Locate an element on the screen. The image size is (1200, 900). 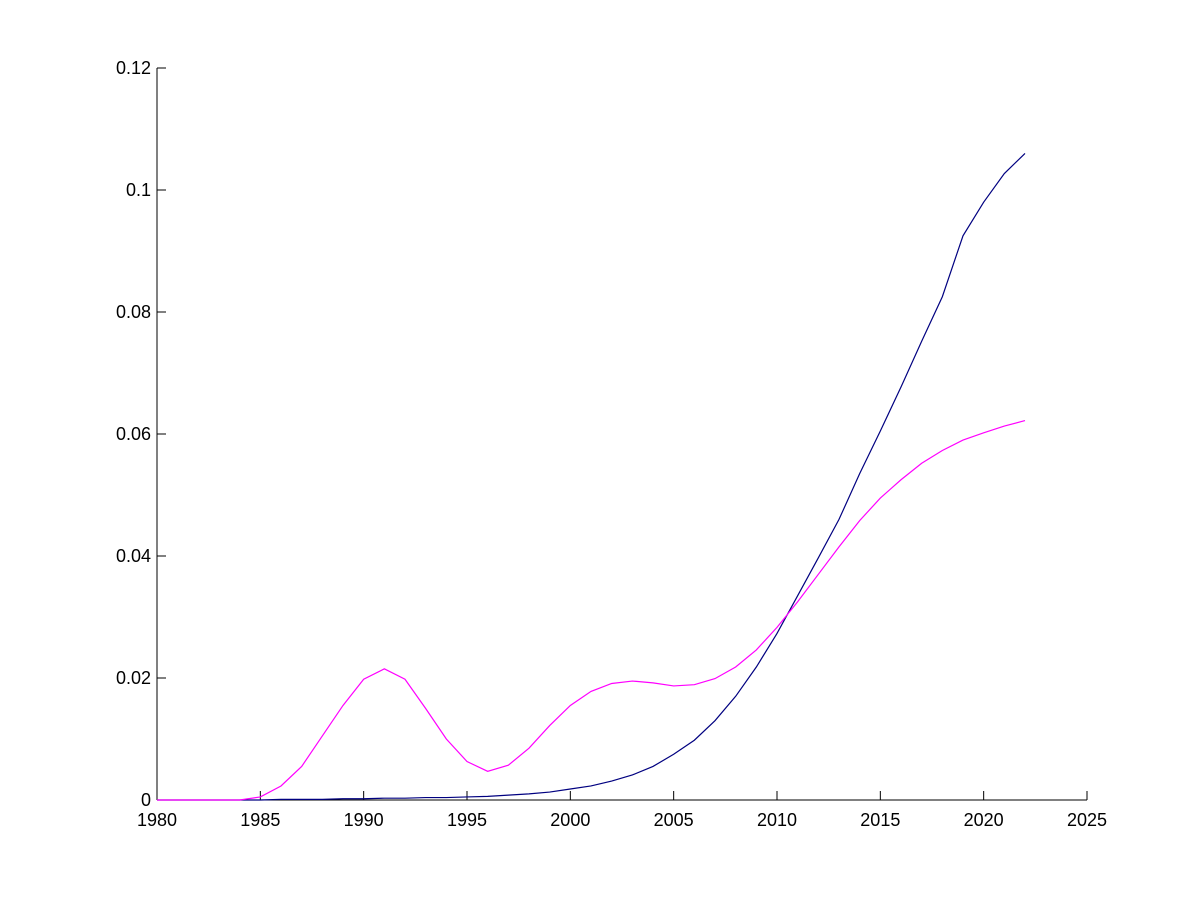
y-tick-label: 0 is located at coordinates (146, 800).